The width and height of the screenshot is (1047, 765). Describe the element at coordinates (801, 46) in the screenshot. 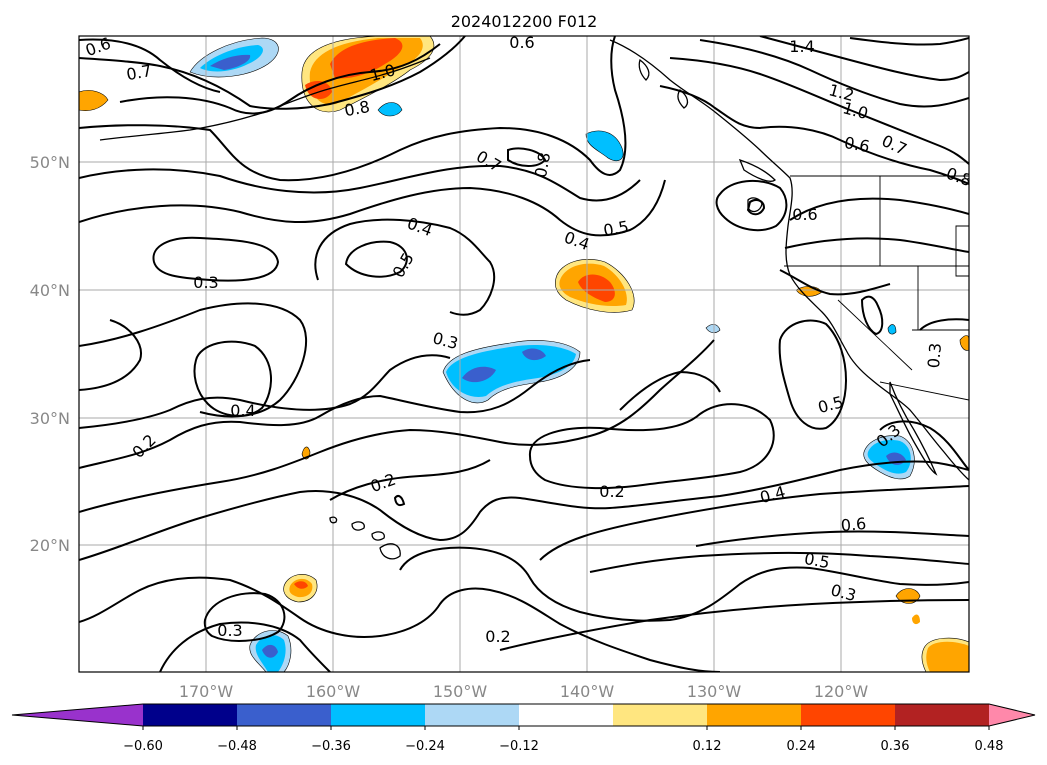

I see `contour-label: 1.4` at that location.